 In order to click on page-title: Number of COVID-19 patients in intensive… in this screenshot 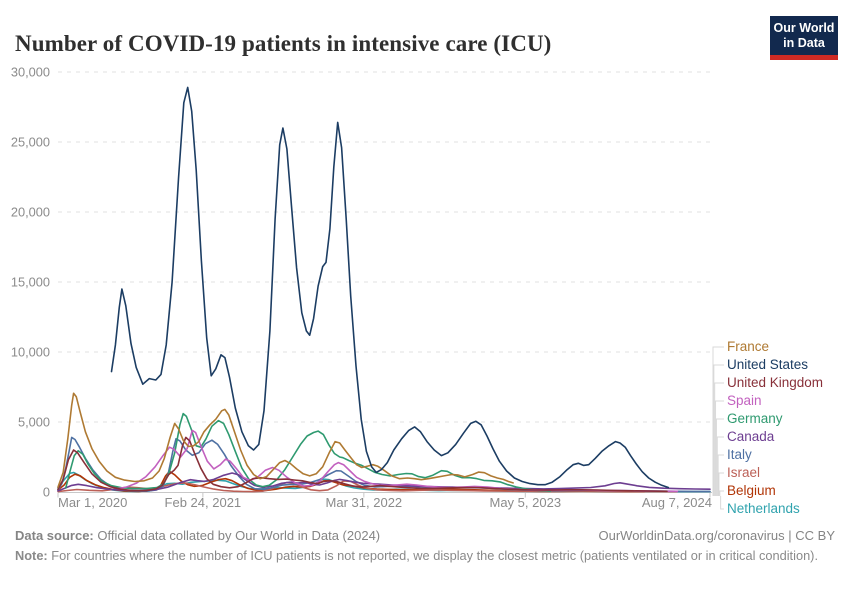, I will do `click(283, 44)`.